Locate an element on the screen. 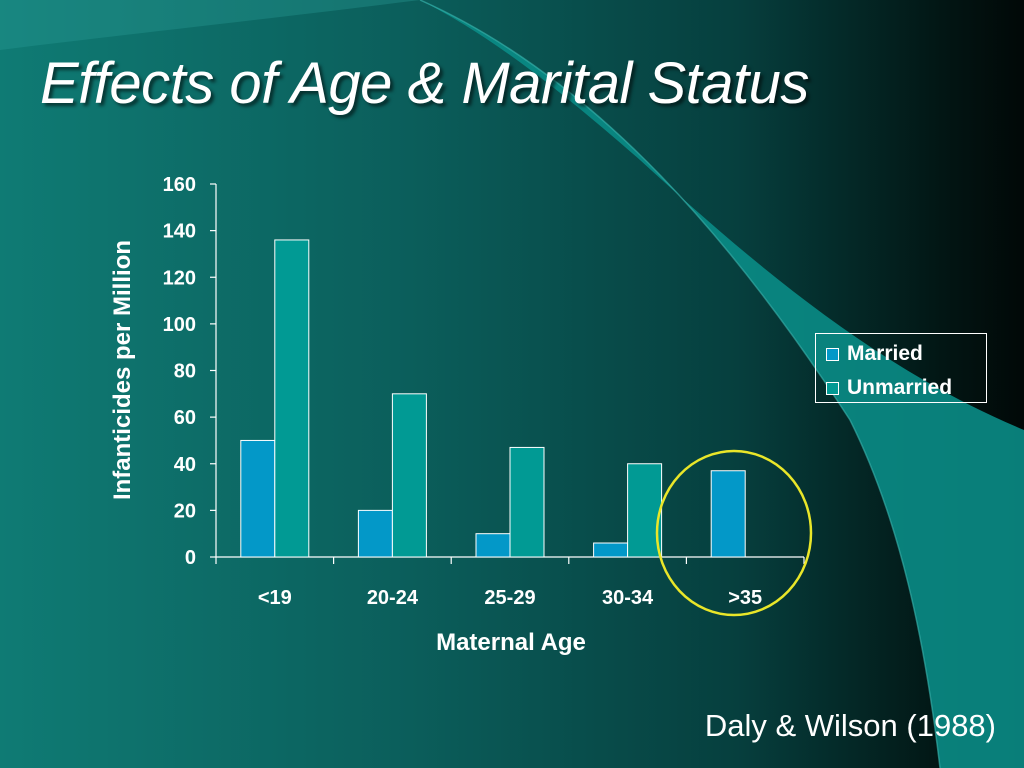 The image size is (1024, 768). legend-label-unmarried: Unmarried is located at coordinates (900, 387).